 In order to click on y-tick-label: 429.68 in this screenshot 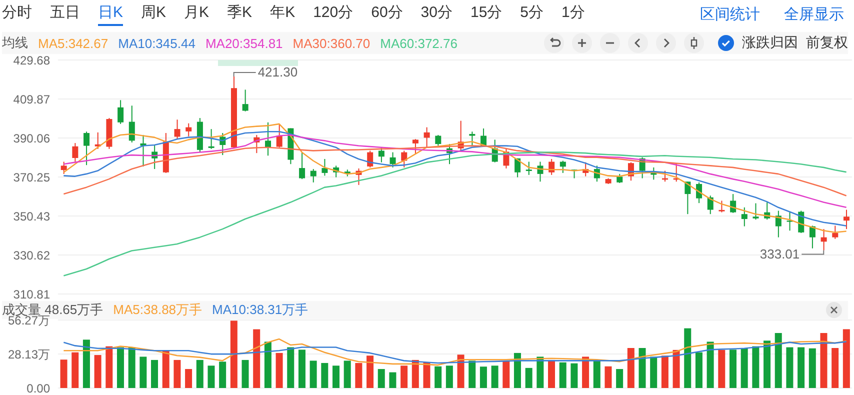, I will do `click(31, 60)`.